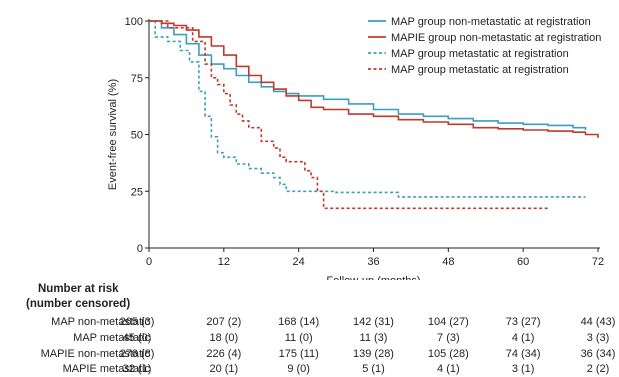 Image resolution: width=619 pixels, height=377 pixels. Describe the element at coordinates (113, 134) in the screenshot. I see `y-axis-label: Event-free survival (%)` at that location.